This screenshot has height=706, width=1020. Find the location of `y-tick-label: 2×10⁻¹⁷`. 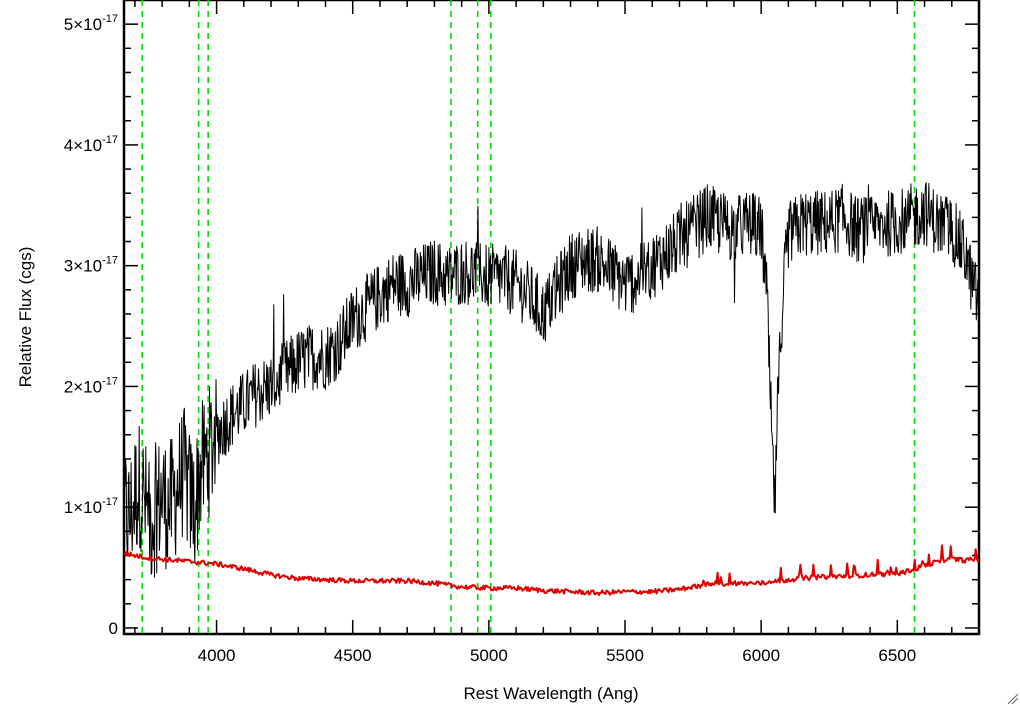

y-tick-label: 2×10⁻¹⁷ is located at coordinates (91, 385).